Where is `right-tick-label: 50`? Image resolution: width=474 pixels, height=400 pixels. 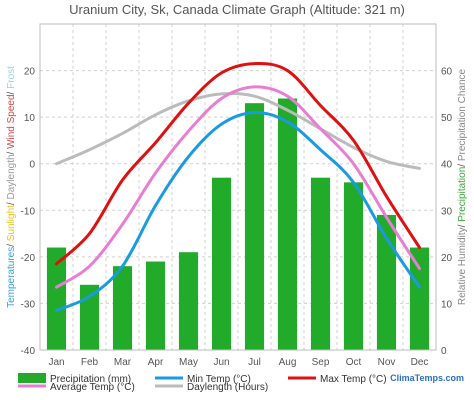 right-tick-label: 50 is located at coordinates (447, 118).